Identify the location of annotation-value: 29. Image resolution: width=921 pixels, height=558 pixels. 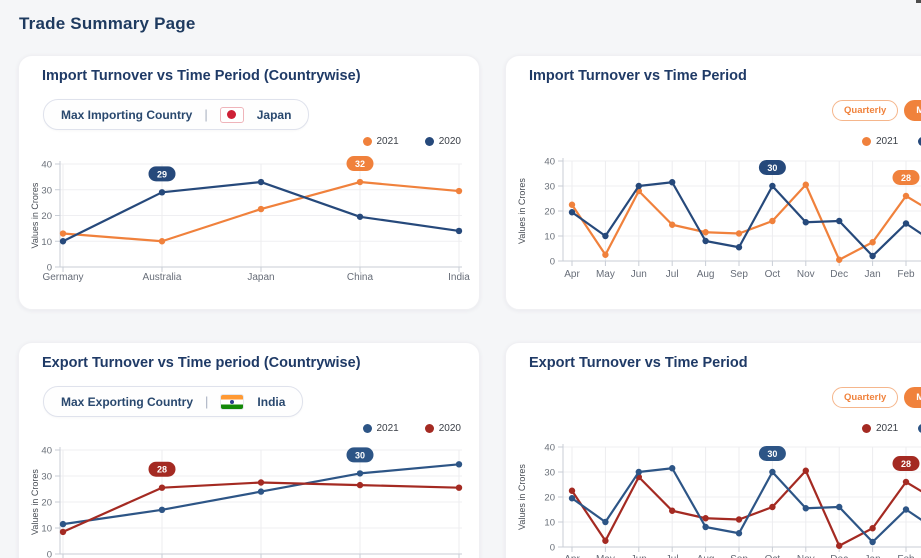
(162, 174).